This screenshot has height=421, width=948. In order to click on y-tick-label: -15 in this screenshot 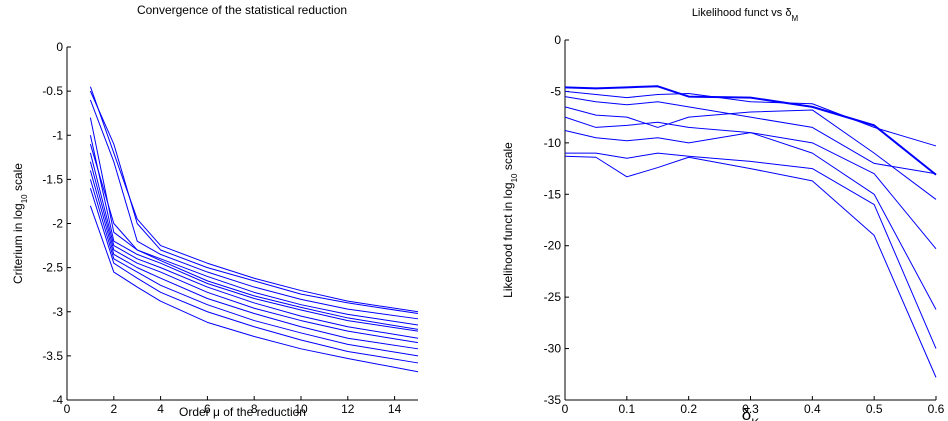, I will do `click(553, 194)`.